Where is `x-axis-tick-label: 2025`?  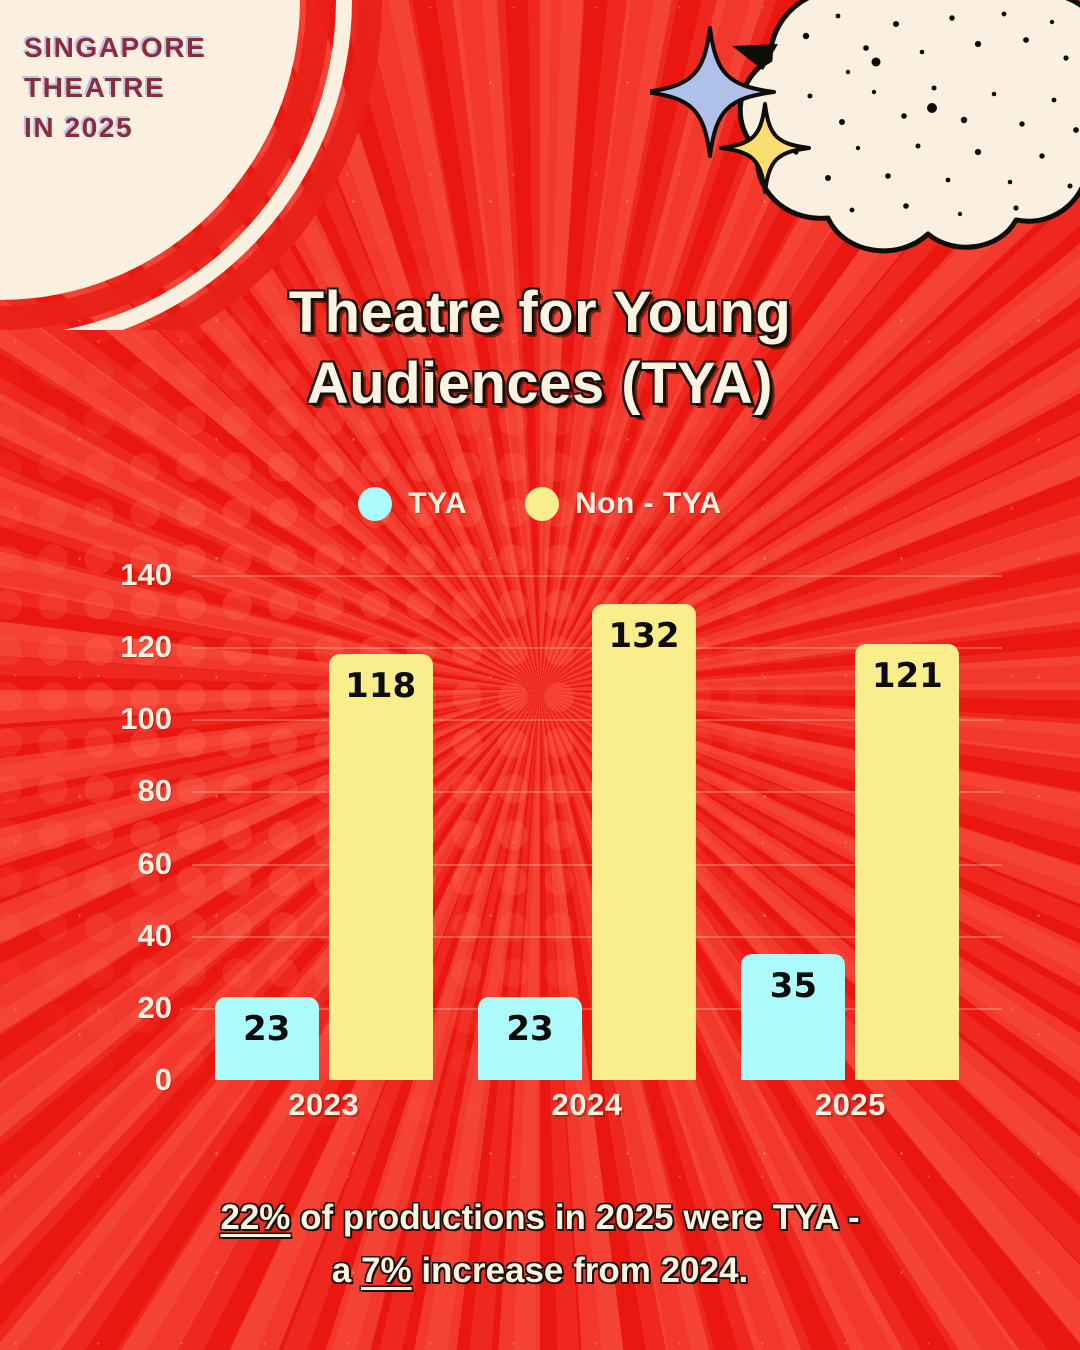 x-axis-tick-label: 2025 is located at coordinates (850, 1104).